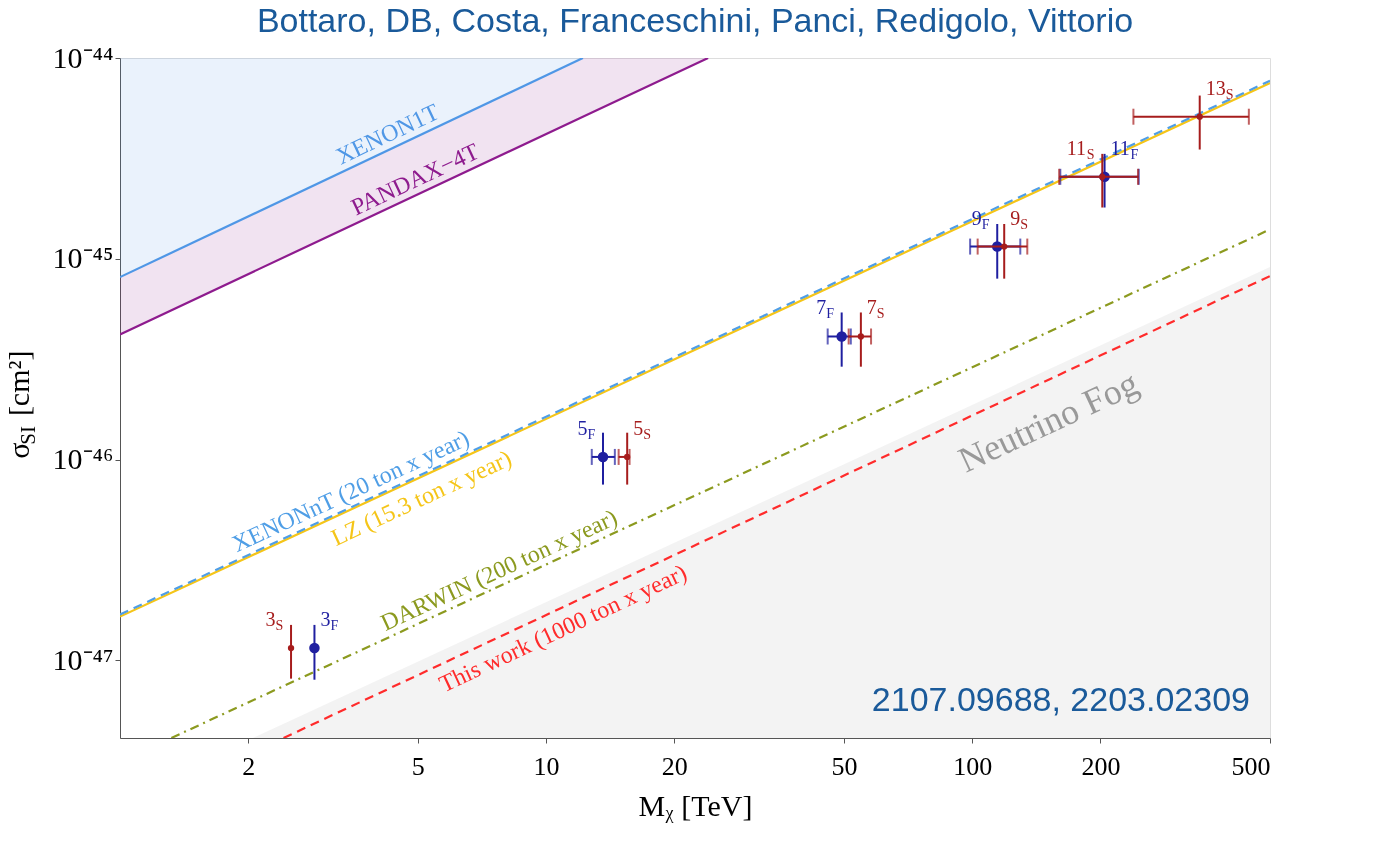 The image size is (1375, 849). What do you see at coordinates (546, 766) in the screenshot?
I see `x-tick-label: 10` at bounding box center [546, 766].